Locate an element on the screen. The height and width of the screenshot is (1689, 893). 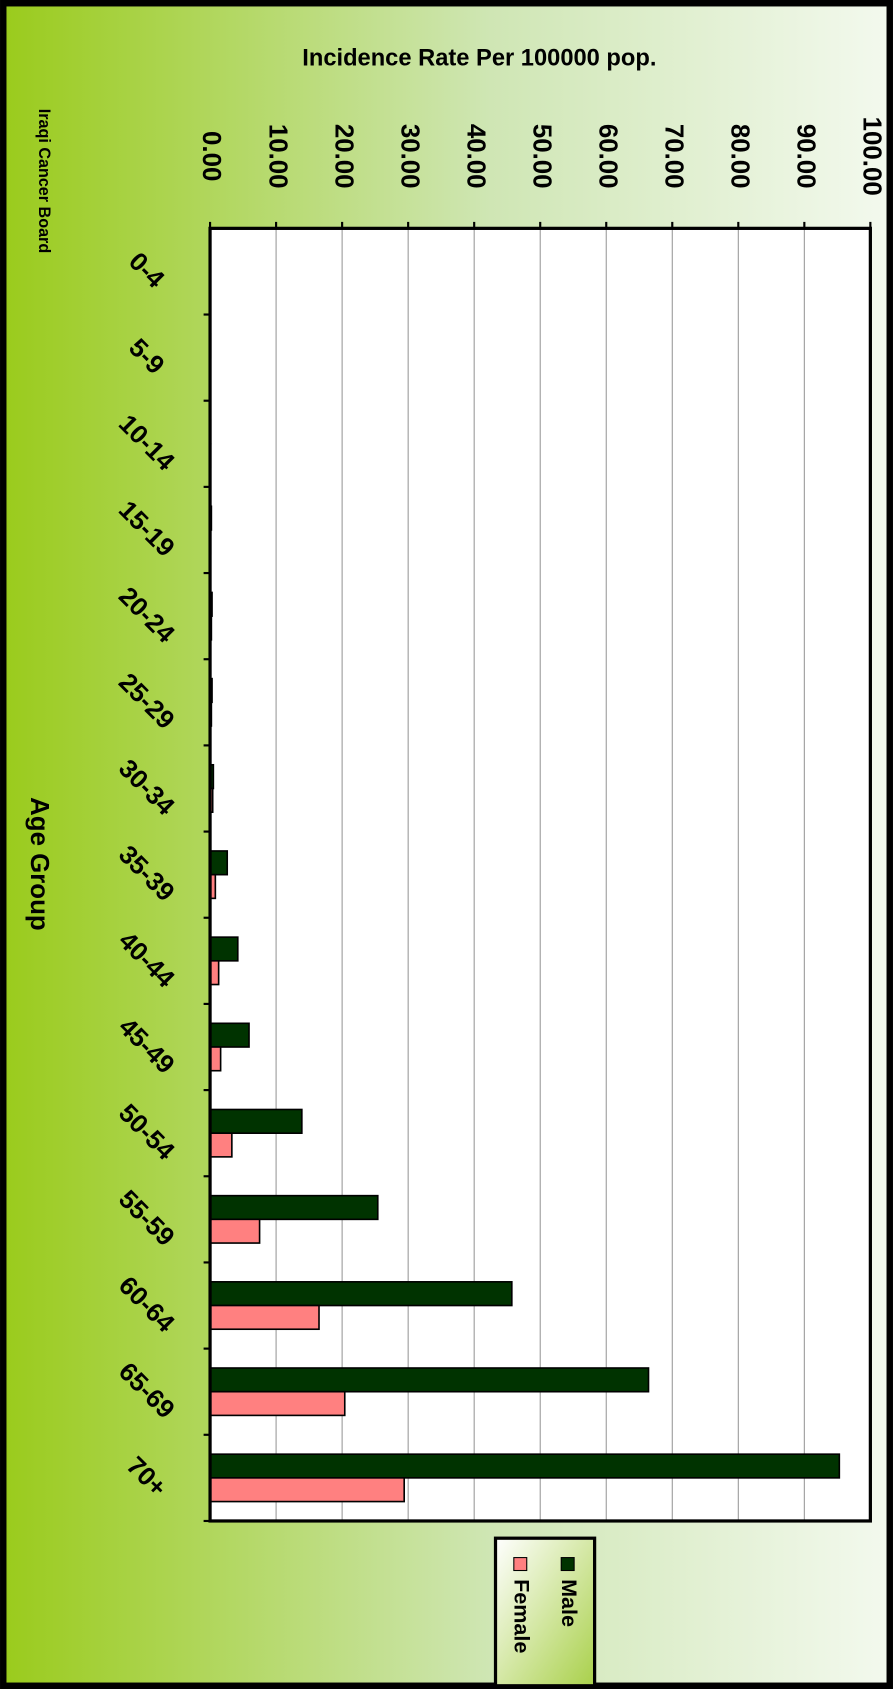
y-tick-label: 100.00 is located at coordinates (872, 156).